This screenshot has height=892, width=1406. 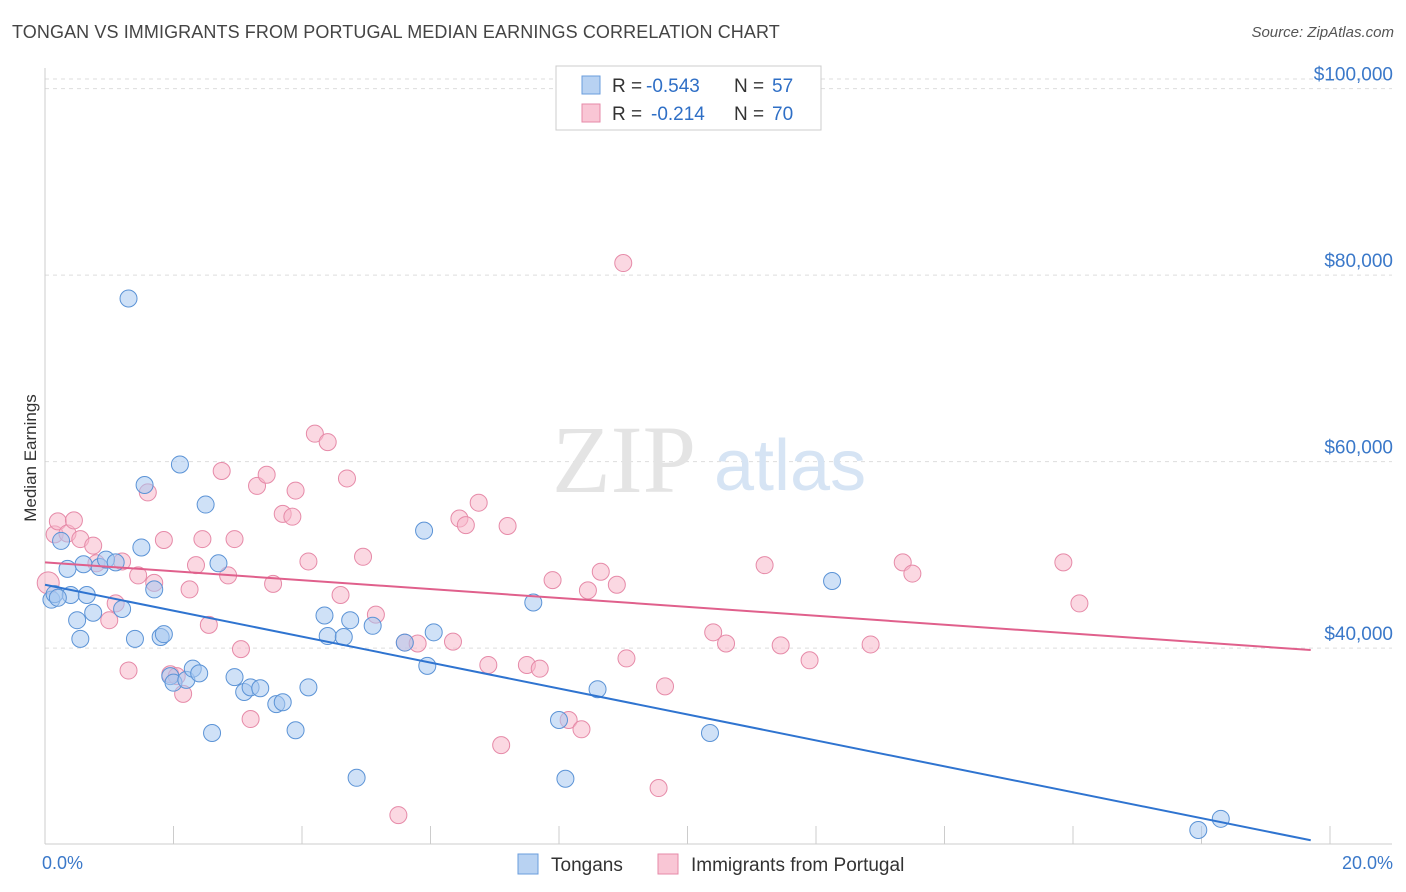 I want to click on bottom-legend-swatch-tongans, so click(x=528, y=864).